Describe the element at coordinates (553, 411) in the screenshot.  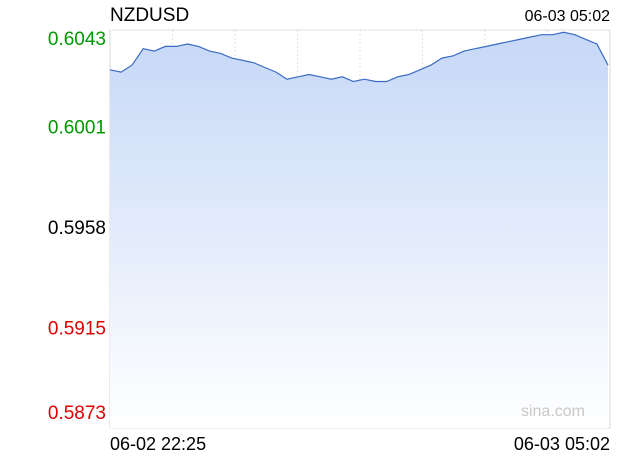
I see `watermark: sina.com` at that location.